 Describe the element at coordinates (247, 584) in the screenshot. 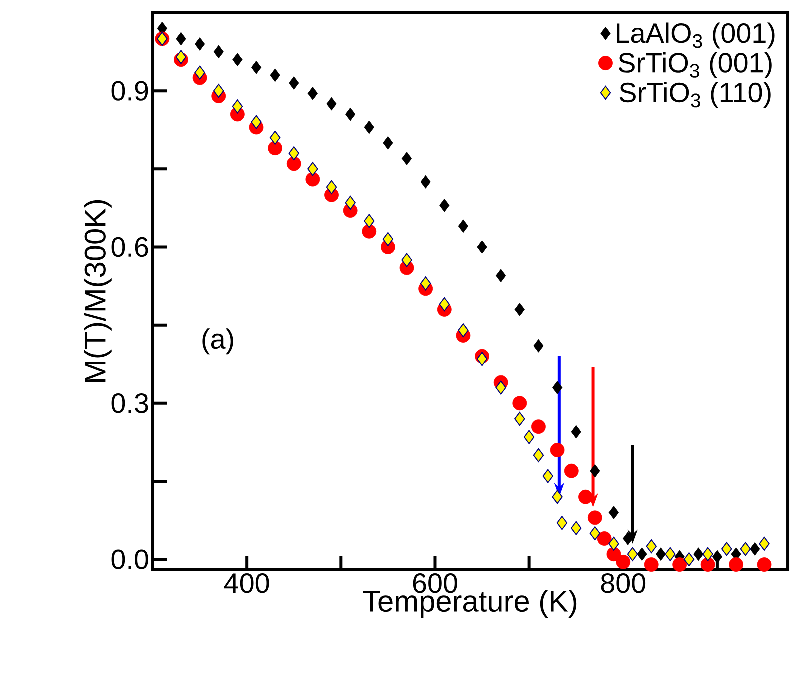

I see `x-tick-label: 400` at that location.